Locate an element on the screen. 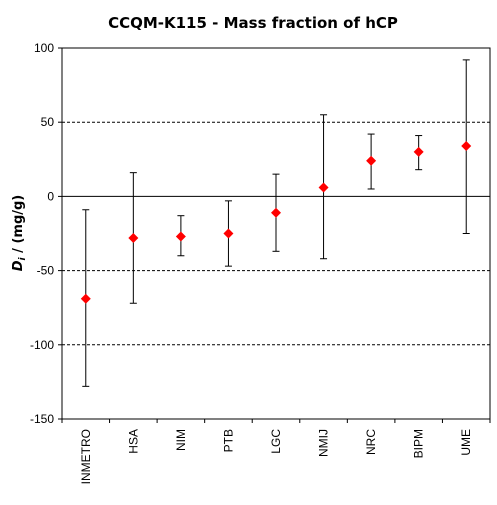 The image size is (497, 505). x-axis-ticks: INMETRO HSA NIM PTB LGC NMIJ NRC BIPM UME is located at coordinates (276, 451).